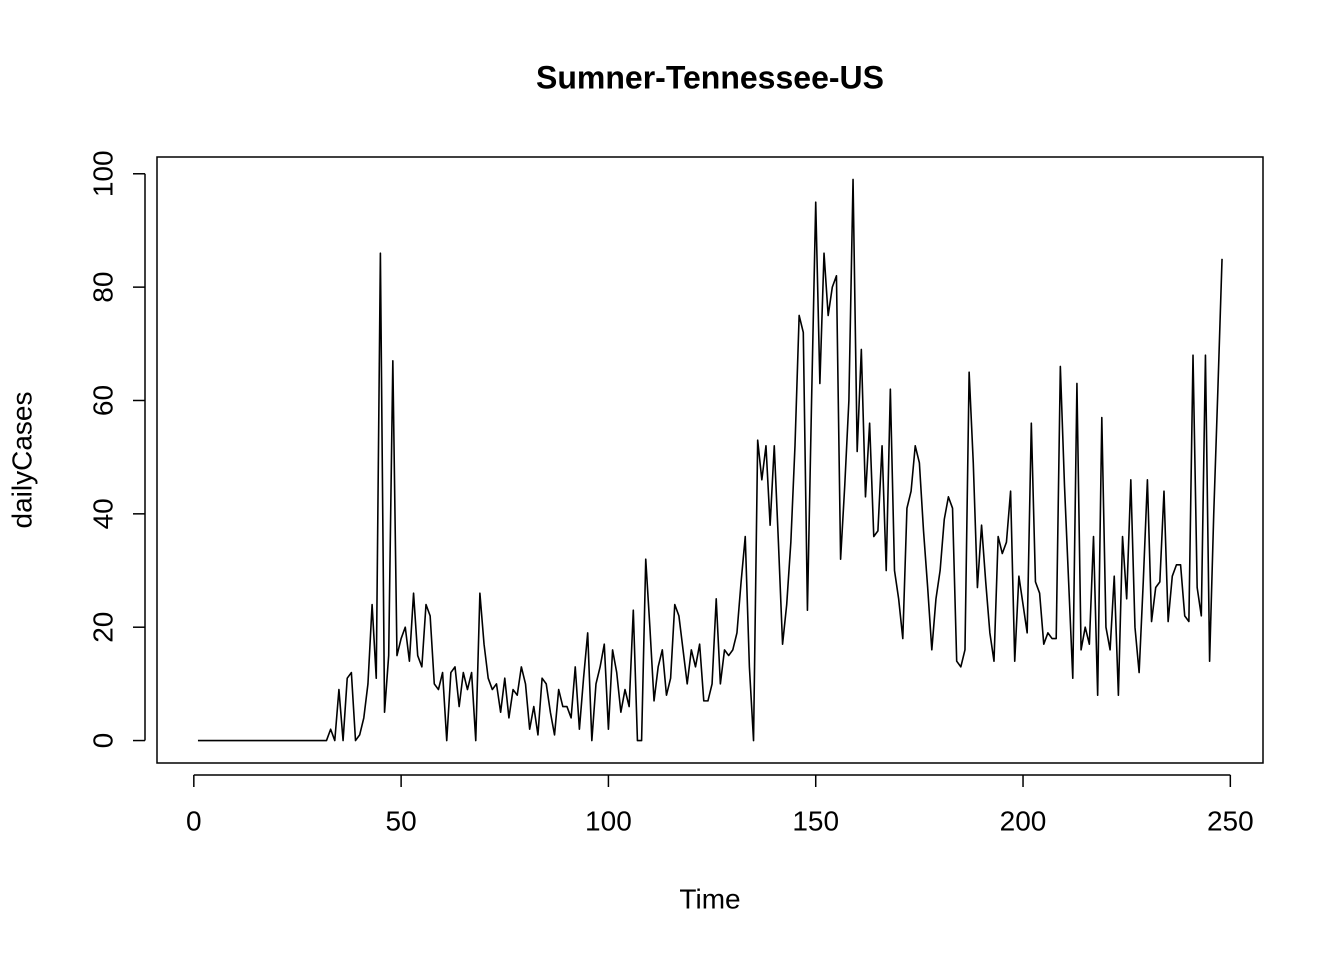 This screenshot has width=1344, height=965. I want to click on y-axis-label: dailyCases, so click(21, 460).